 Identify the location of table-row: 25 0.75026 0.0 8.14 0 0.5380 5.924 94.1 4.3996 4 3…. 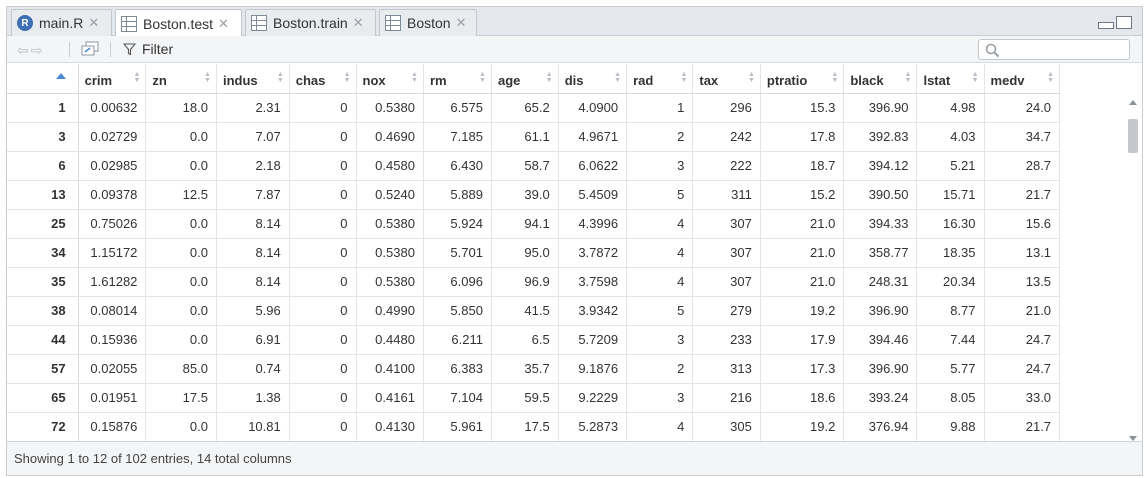
(567, 224).